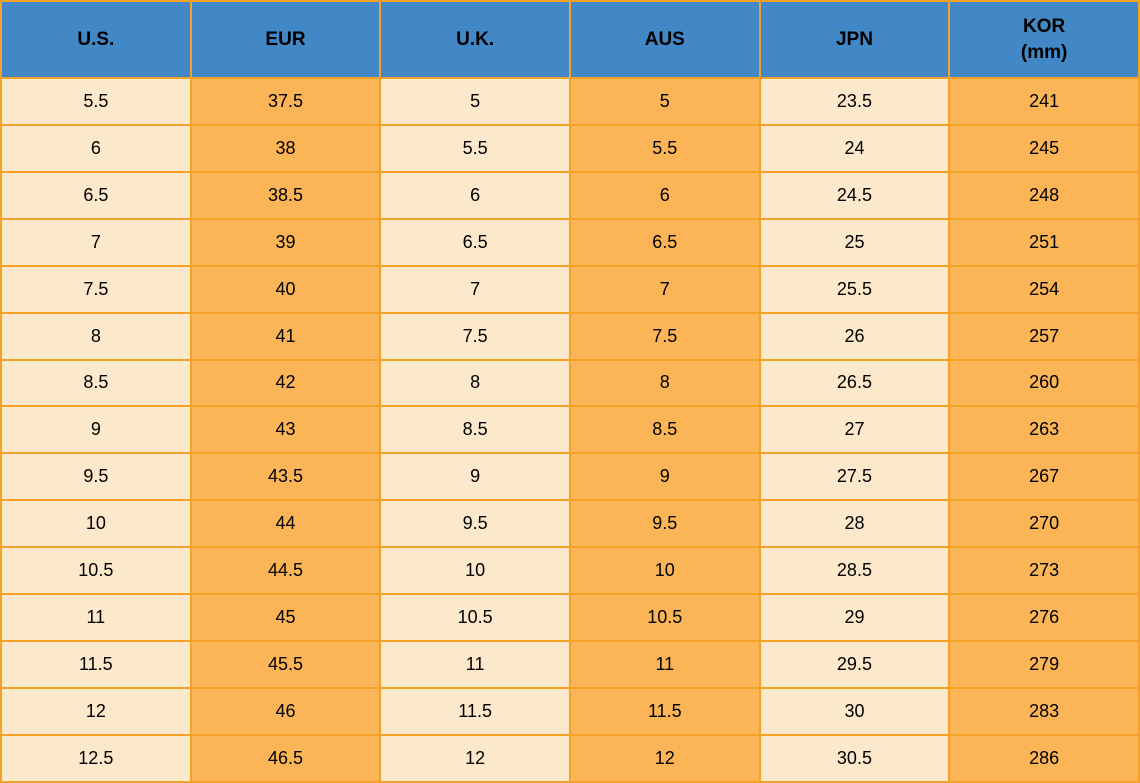  I want to click on table-cell: 29, so click(854, 618).